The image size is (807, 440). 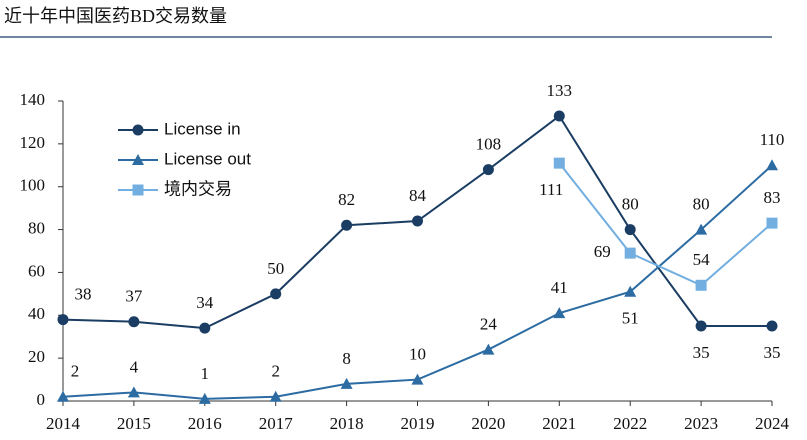 I want to click on y-tick-label: 100, so click(x=33, y=185).